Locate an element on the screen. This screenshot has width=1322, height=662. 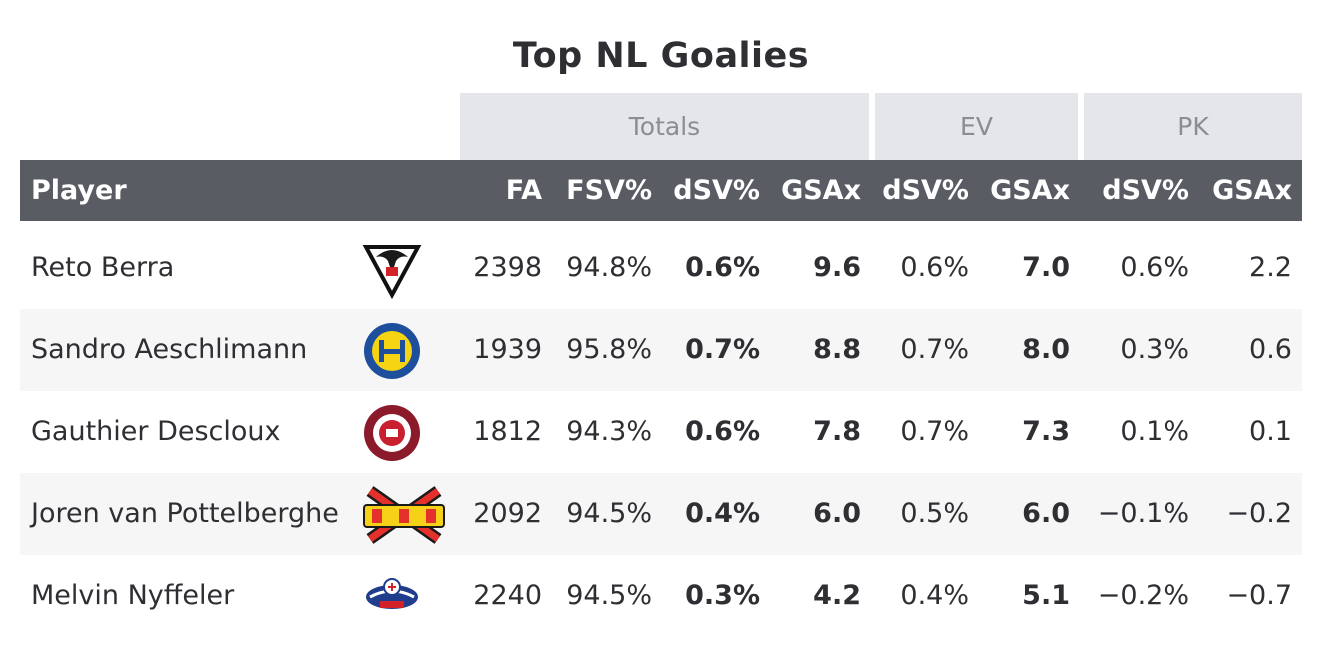
gsax-value: 7.8 is located at coordinates (837, 431).